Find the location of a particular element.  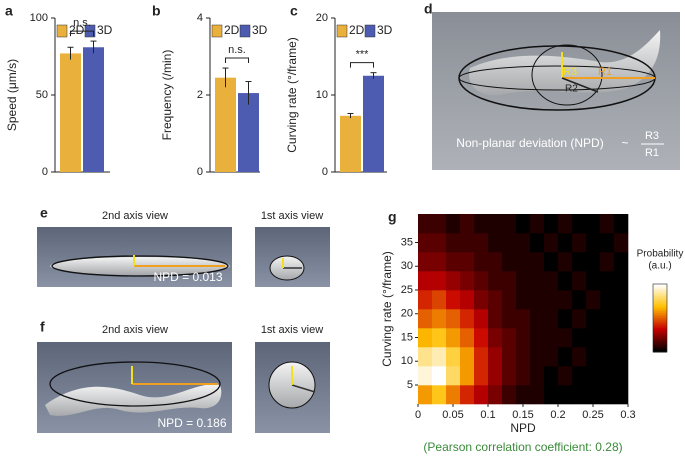

y-tick-label: 25 is located at coordinates (407, 290).